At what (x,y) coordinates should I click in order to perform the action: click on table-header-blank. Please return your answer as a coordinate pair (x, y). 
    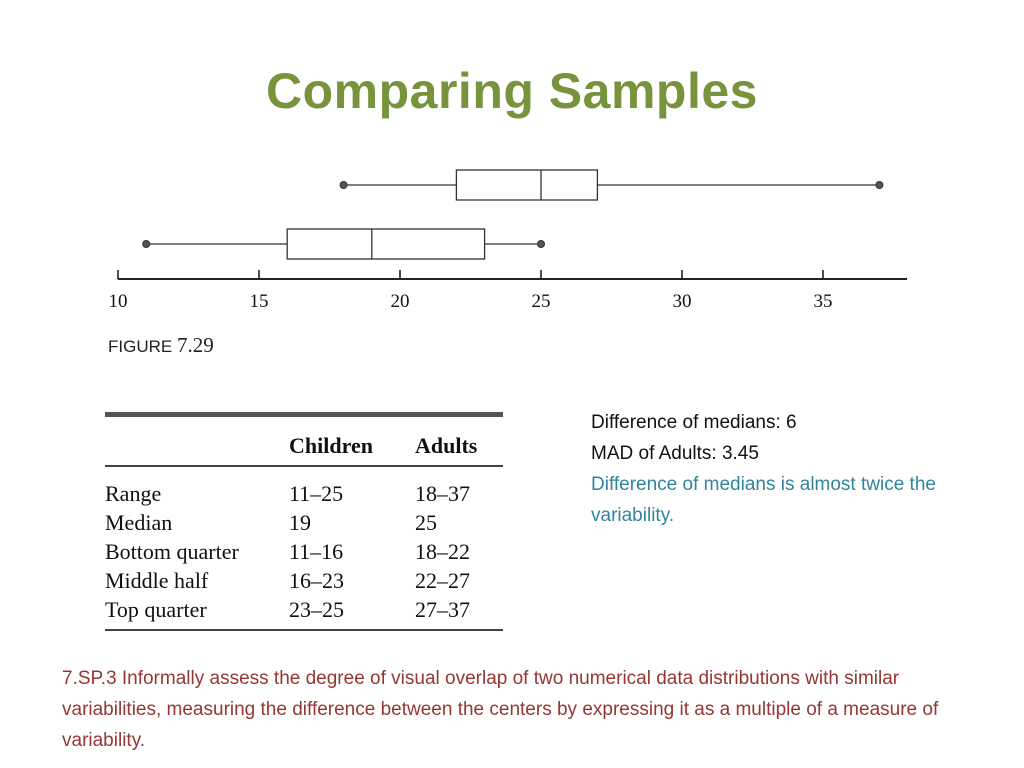
    Looking at the image, I should click on (197, 441).